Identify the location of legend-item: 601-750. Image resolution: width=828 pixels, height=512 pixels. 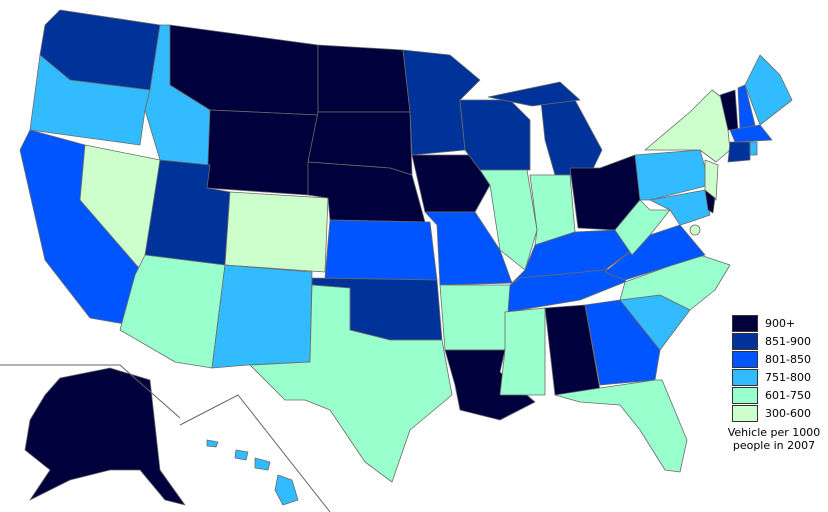
(780, 395).